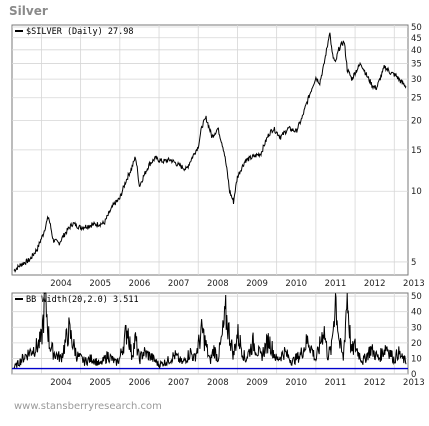 This screenshot has width=429, height=426. Describe the element at coordinates (416, 64) in the screenshot. I see `y-tick-label: 35` at that location.